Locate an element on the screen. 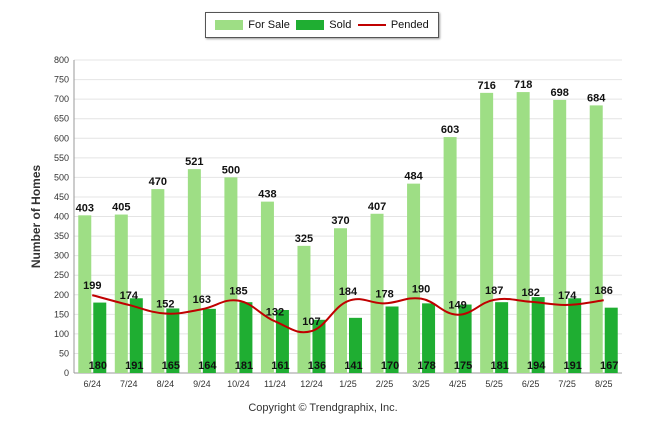 The width and height of the screenshot is (646, 434). pended-value-label: 149 is located at coordinates (457, 306).